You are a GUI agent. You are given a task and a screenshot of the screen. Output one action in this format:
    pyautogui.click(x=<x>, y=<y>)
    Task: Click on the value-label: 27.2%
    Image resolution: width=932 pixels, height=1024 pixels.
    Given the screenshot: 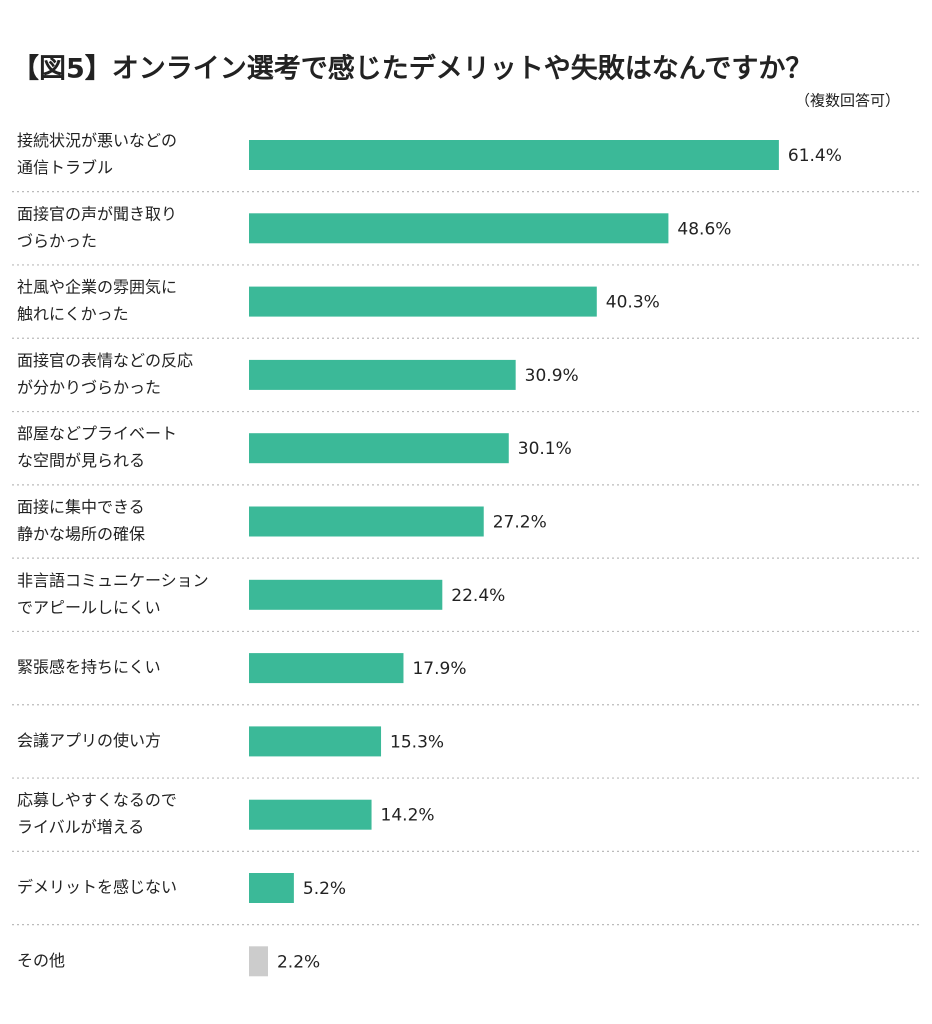 What is the action you would take?
    pyautogui.click(x=520, y=523)
    